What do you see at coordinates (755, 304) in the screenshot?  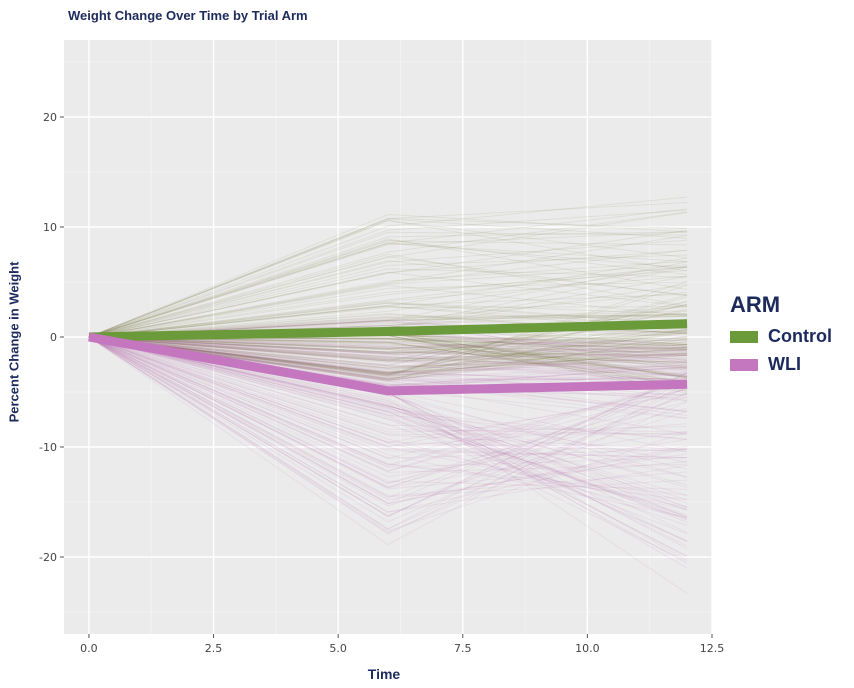 I see `legend-title: ARM` at bounding box center [755, 304].